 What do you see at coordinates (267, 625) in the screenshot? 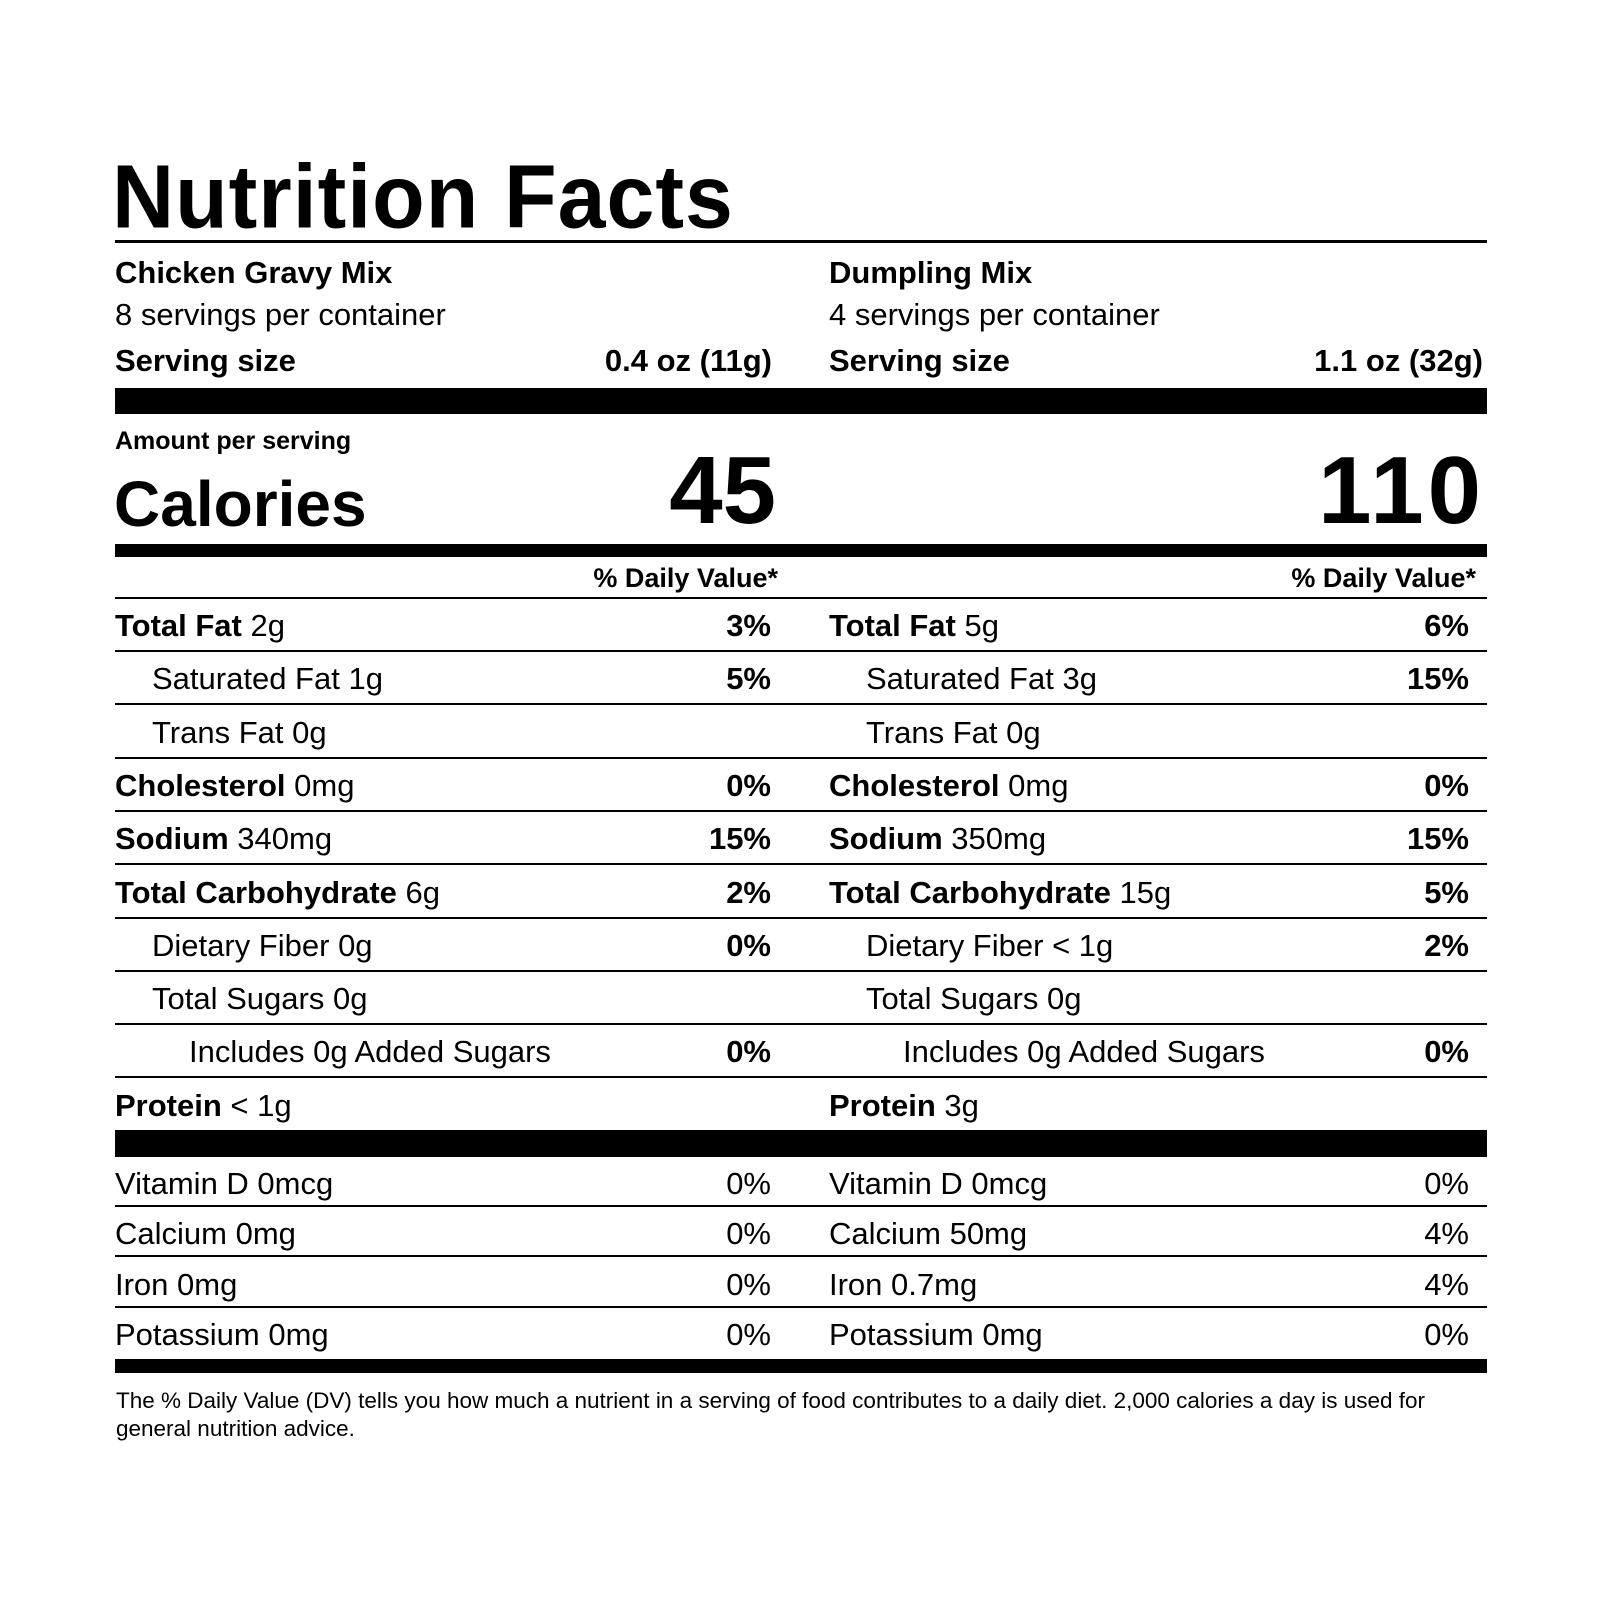
I see `nutrient-amount: 2g` at bounding box center [267, 625].